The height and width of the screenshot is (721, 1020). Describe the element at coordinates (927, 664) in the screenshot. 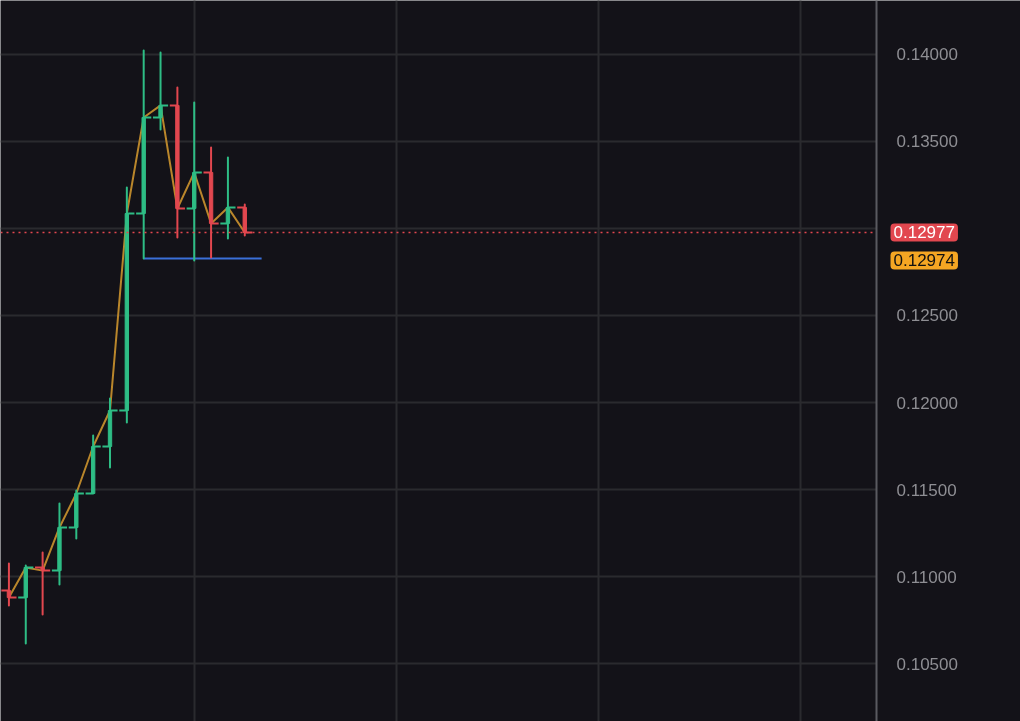

I see `y-tick-label: 0.10500` at that location.